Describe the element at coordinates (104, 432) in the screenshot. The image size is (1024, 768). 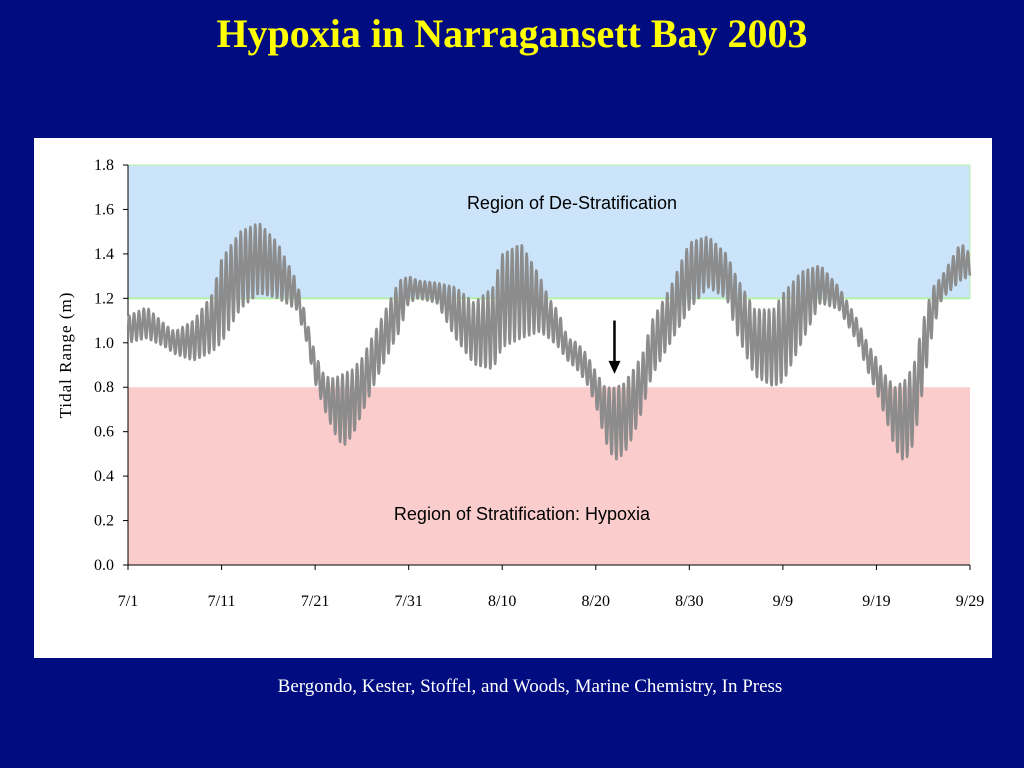
I see `y-tick-label: 0.6` at that location.